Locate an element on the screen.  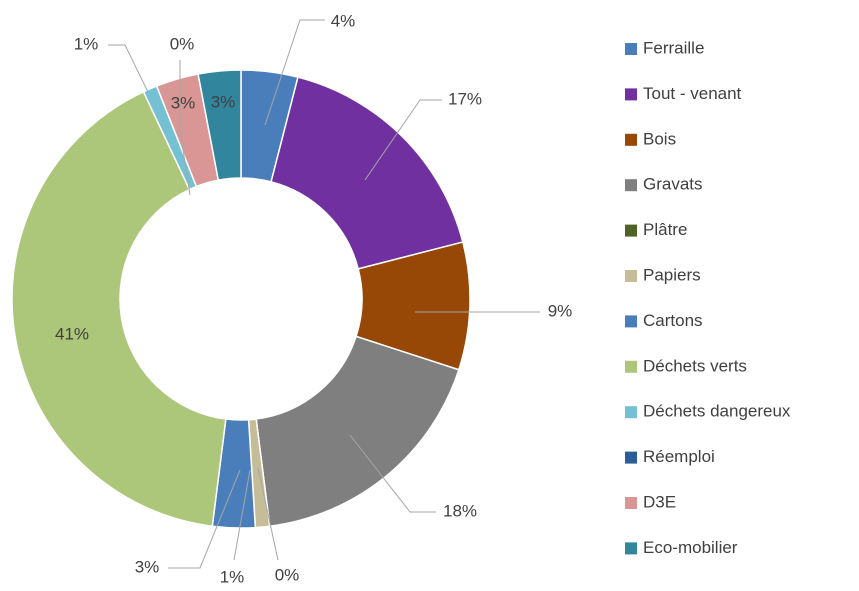
legend-label: Déchets verts is located at coordinates (695, 365).